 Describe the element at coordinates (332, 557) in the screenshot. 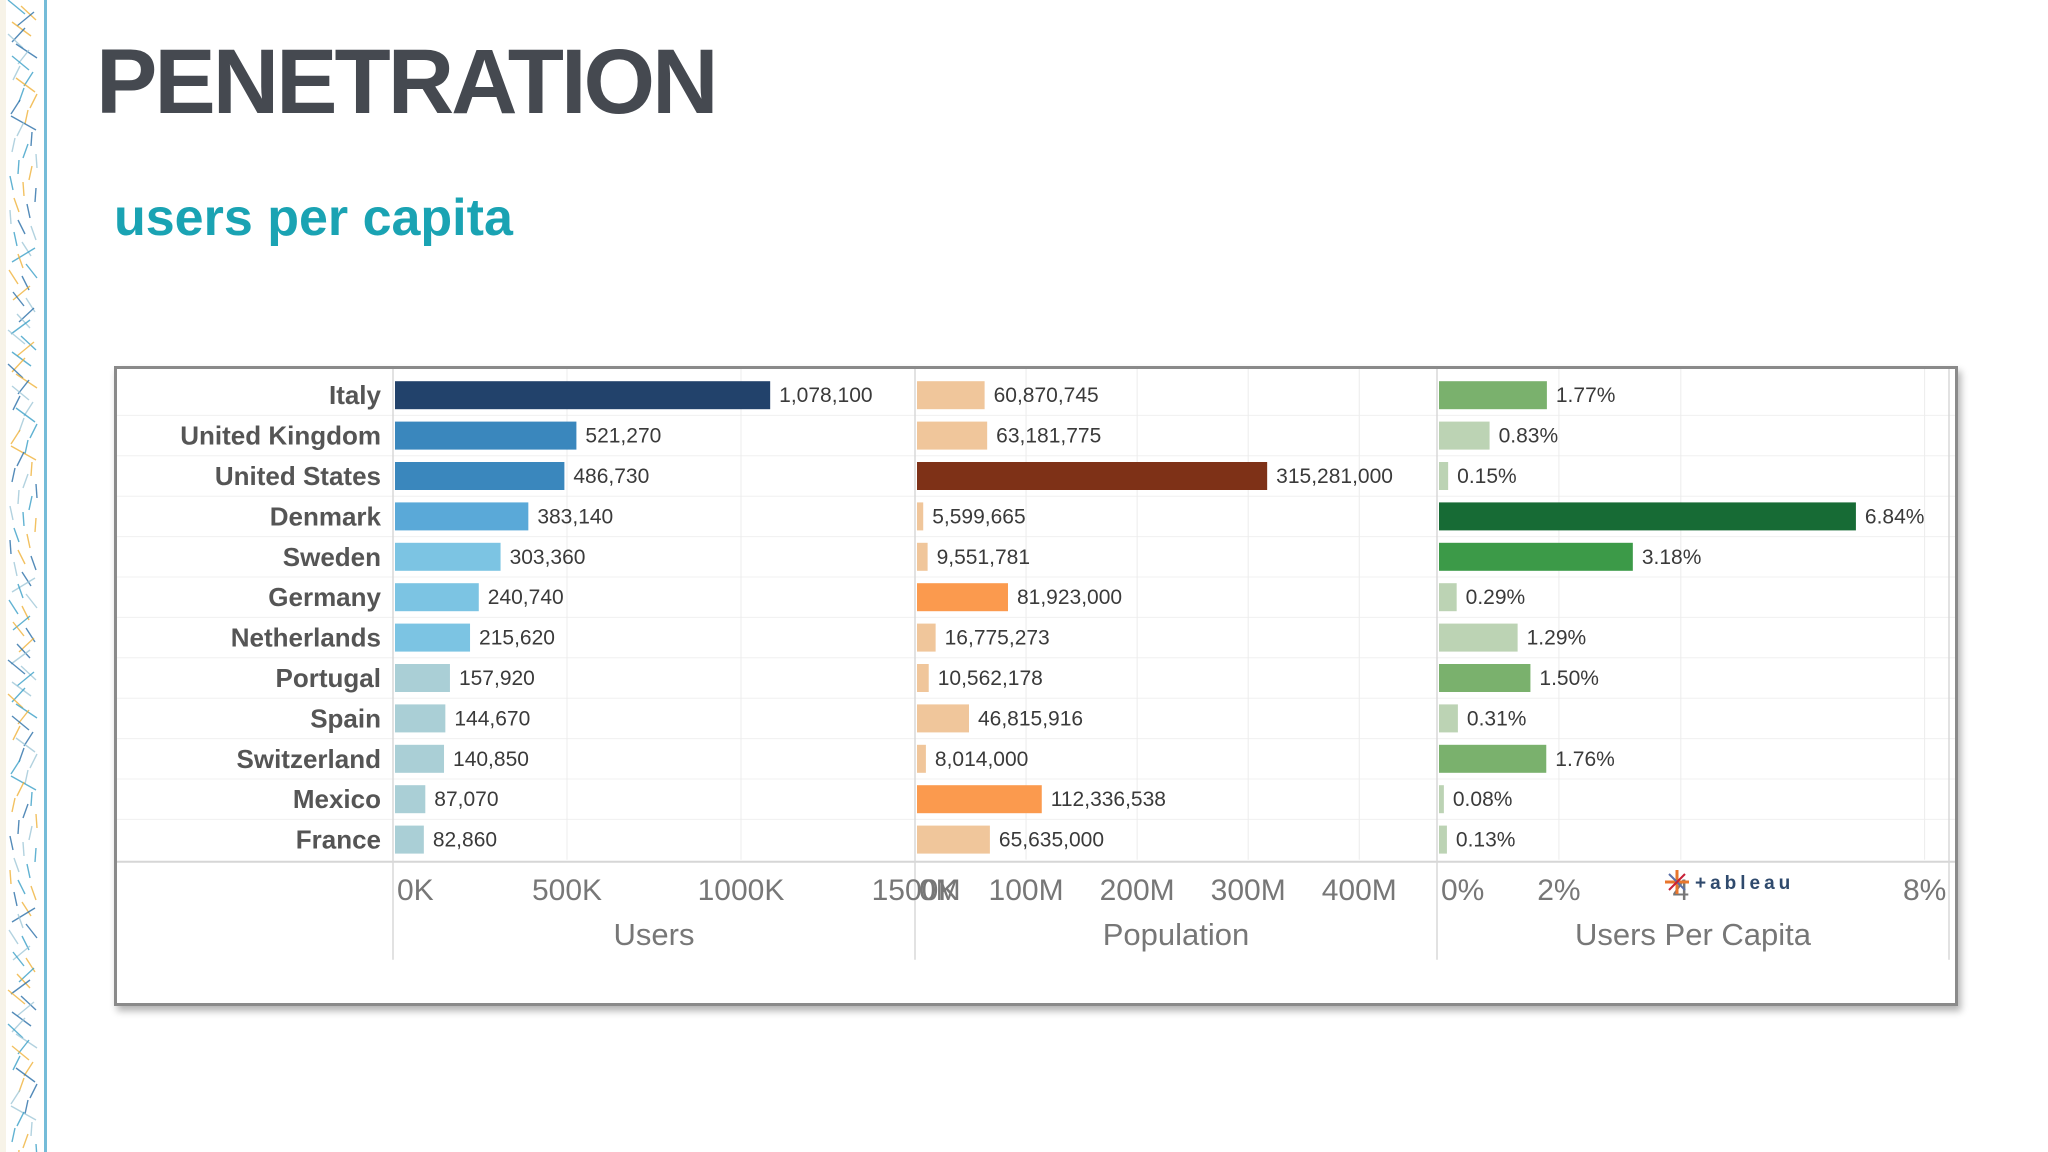

I see `category-label: Sweden` at that location.